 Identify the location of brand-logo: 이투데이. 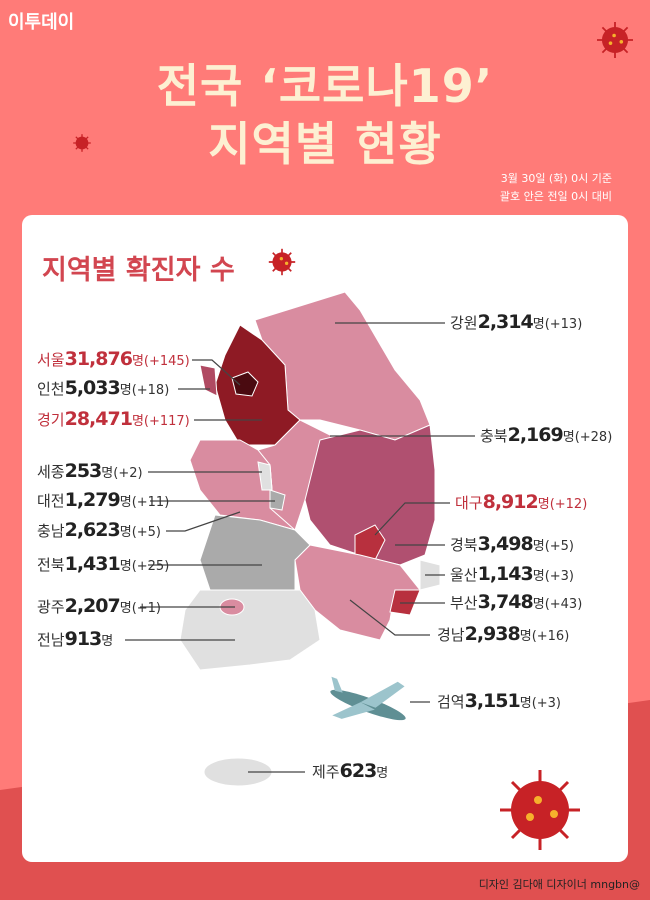
(41, 22).